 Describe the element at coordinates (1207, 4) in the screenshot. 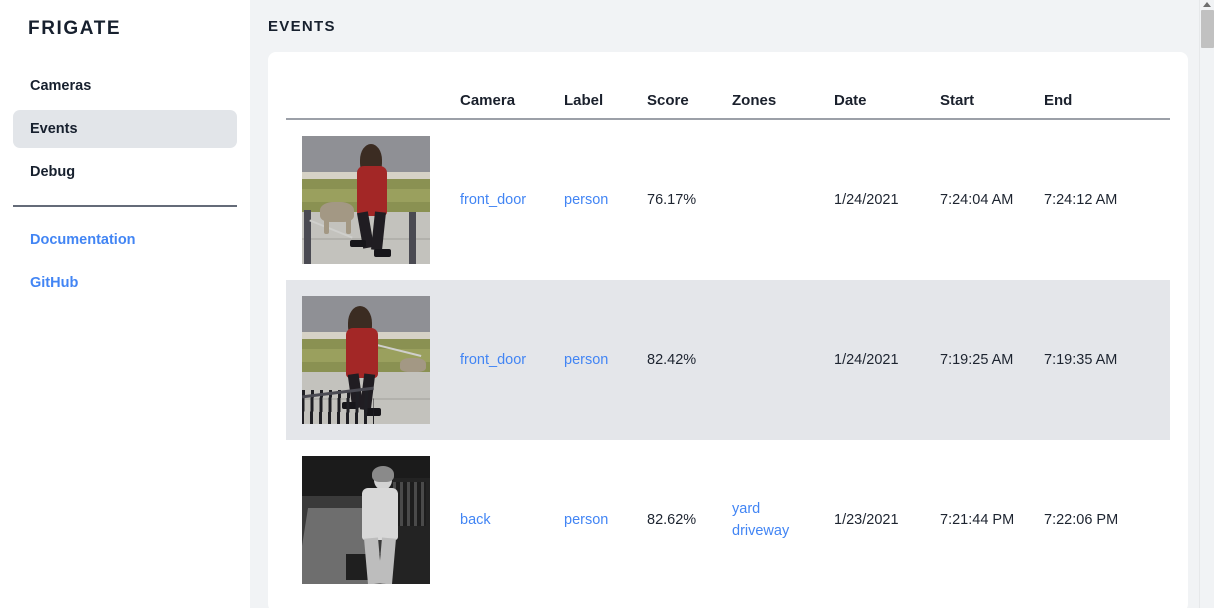

I see `scroll-up-arrow-icon` at that location.